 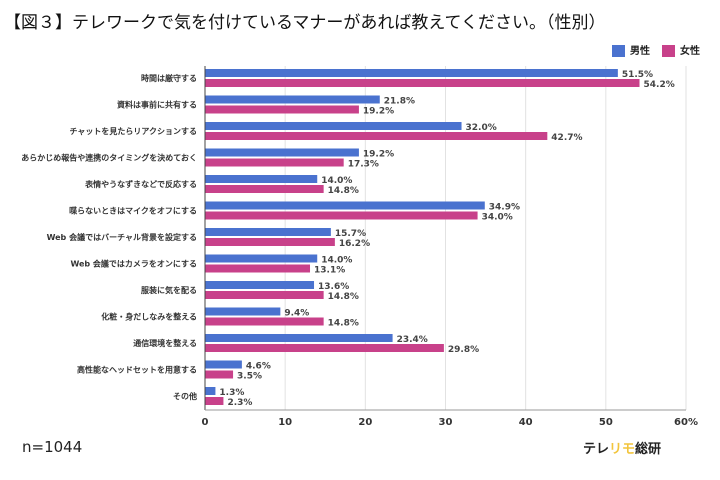 What do you see at coordinates (354, 244) in the screenshot?
I see `data-label: 16.2%` at bounding box center [354, 244].